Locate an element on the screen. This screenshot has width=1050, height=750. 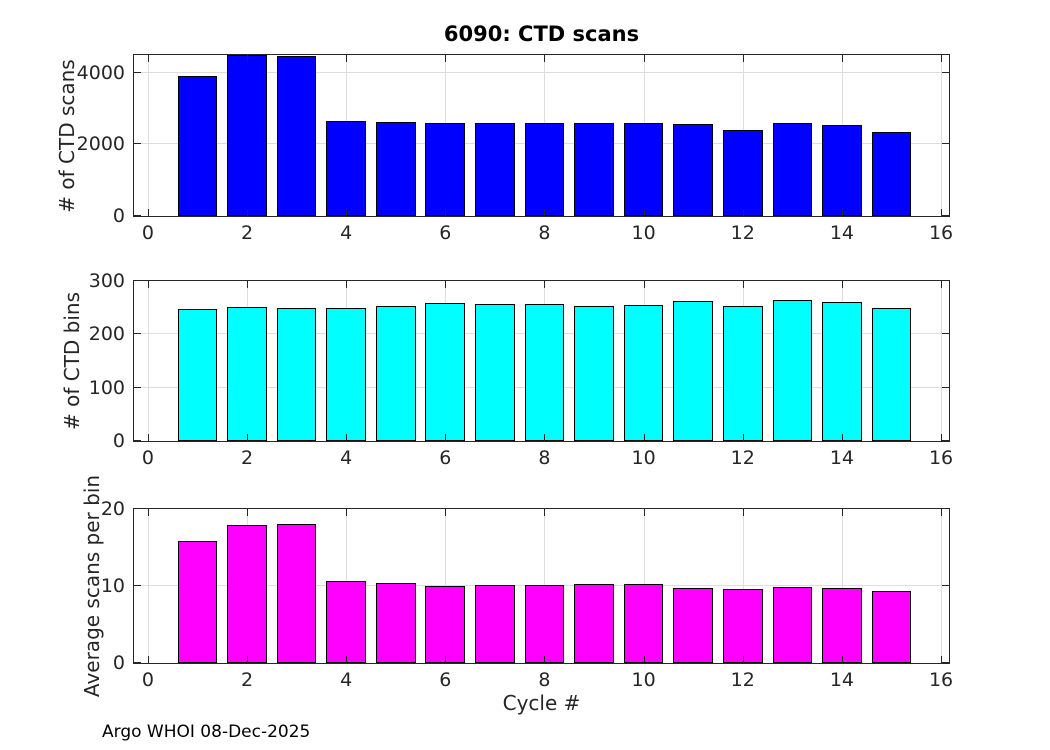
x-tick-label: 16 is located at coordinates (941, 233).